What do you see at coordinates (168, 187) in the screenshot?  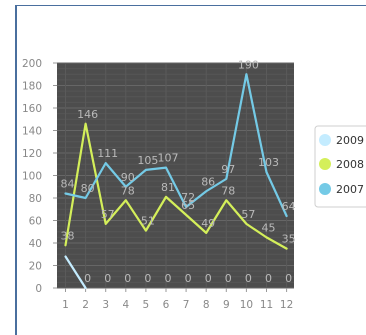 I see `data-label-2008: 81` at bounding box center [168, 187].